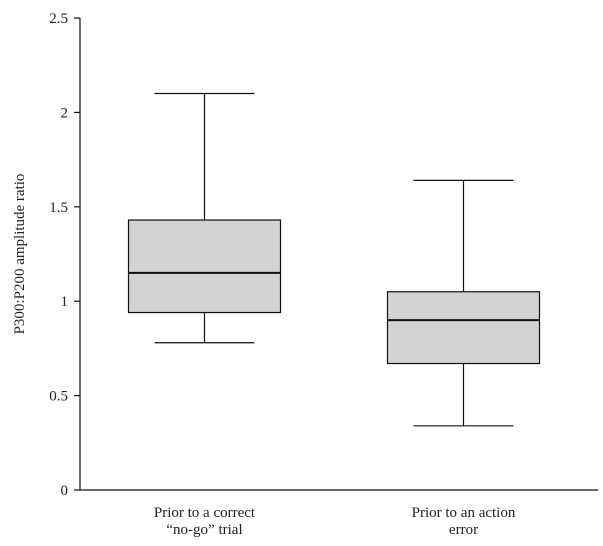 The width and height of the screenshot is (603, 546). Describe the element at coordinates (65, 302) in the screenshot. I see `y-tick-label: 1` at that location.